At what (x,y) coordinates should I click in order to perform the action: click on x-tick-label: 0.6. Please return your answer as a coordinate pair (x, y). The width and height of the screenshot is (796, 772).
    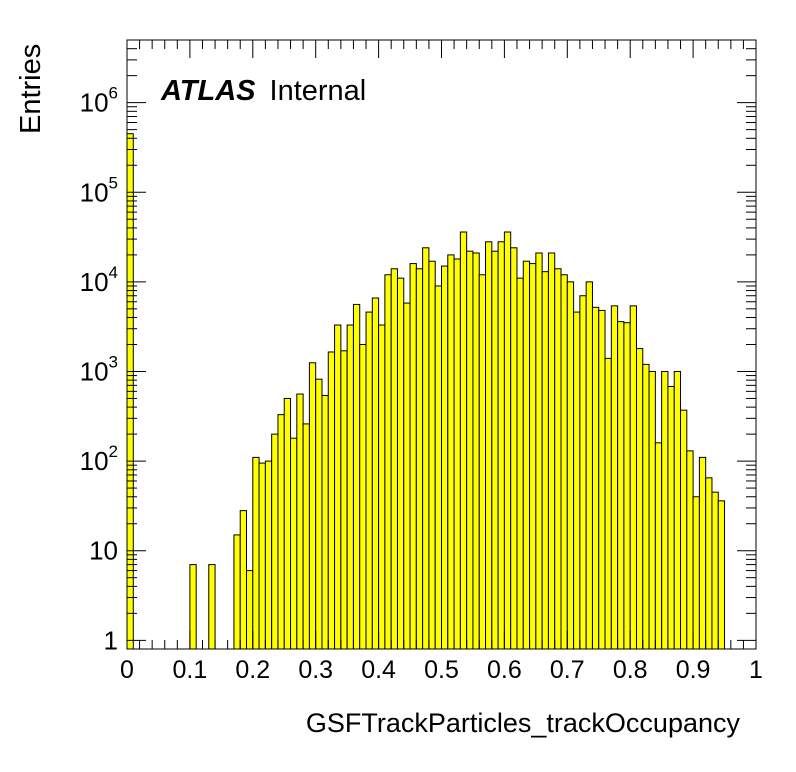
    Looking at the image, I should click on (504, 670).